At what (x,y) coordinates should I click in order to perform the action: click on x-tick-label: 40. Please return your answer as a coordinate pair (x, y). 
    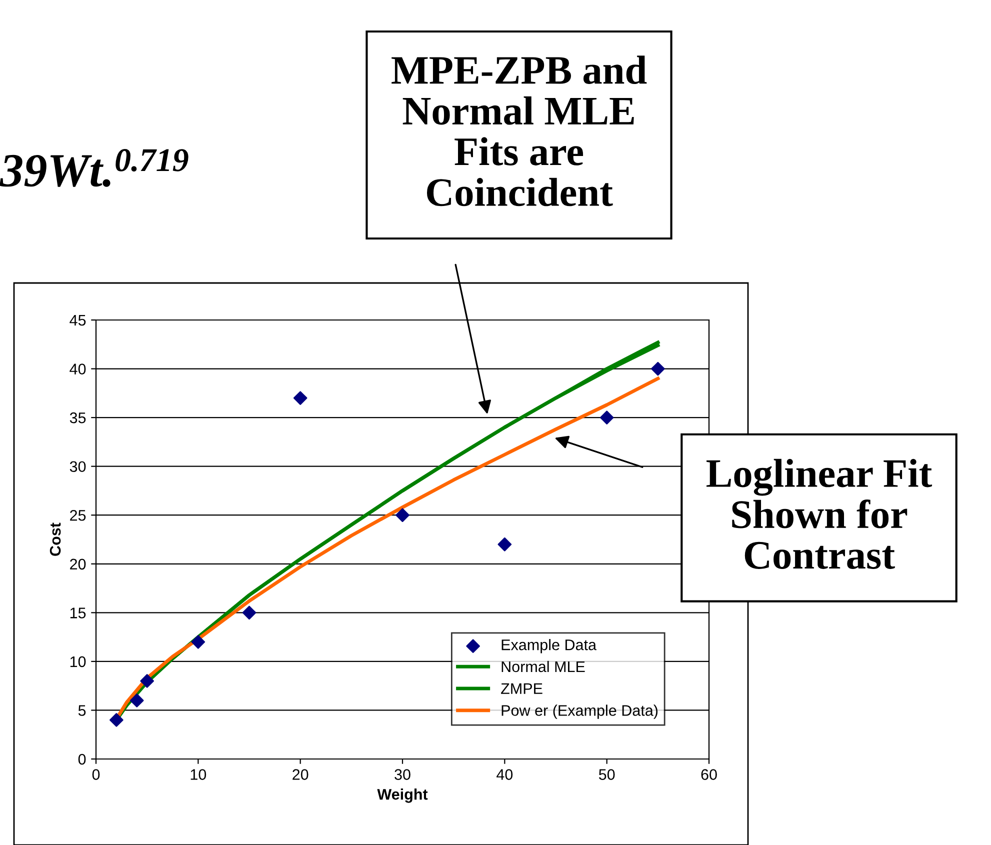
    Looking at the image, I should click on (504, 774).